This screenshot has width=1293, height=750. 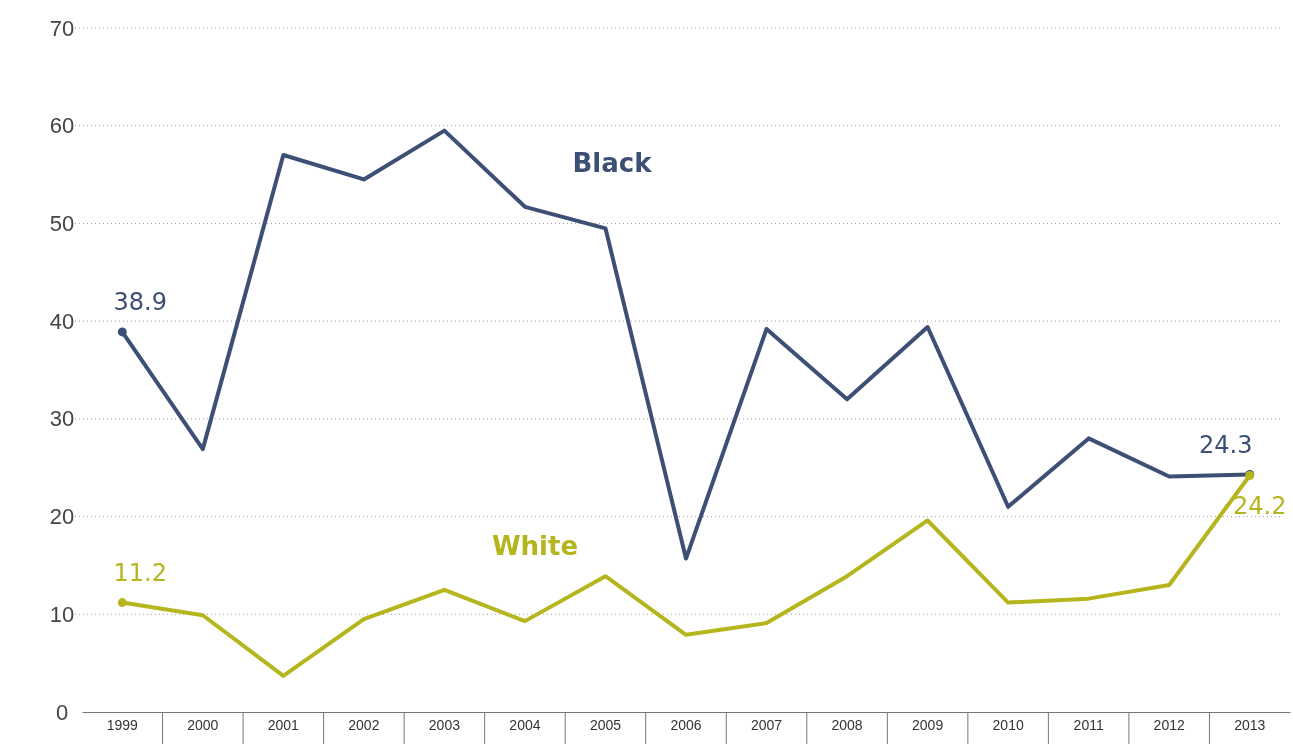 I want to click on y-tick-label: 50, so click(x=62, y=223).